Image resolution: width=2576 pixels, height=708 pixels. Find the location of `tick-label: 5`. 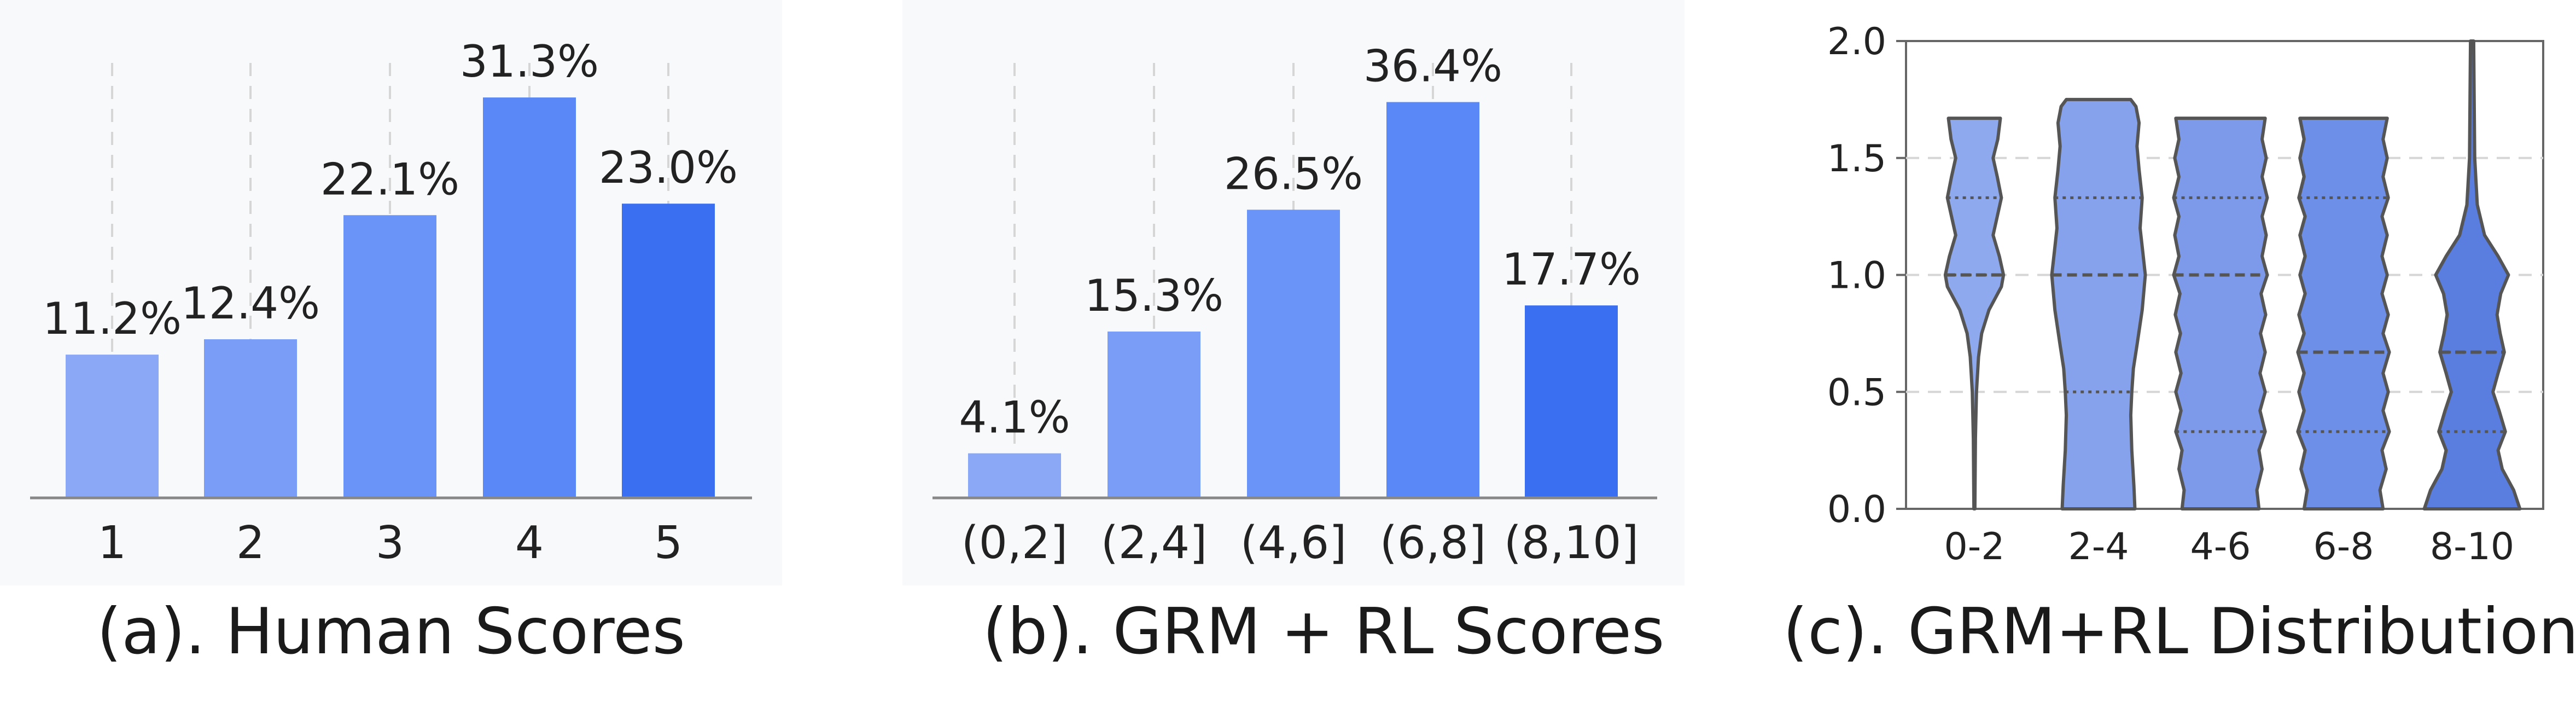

tick-label: 5 is located at coordinates (668, 543).